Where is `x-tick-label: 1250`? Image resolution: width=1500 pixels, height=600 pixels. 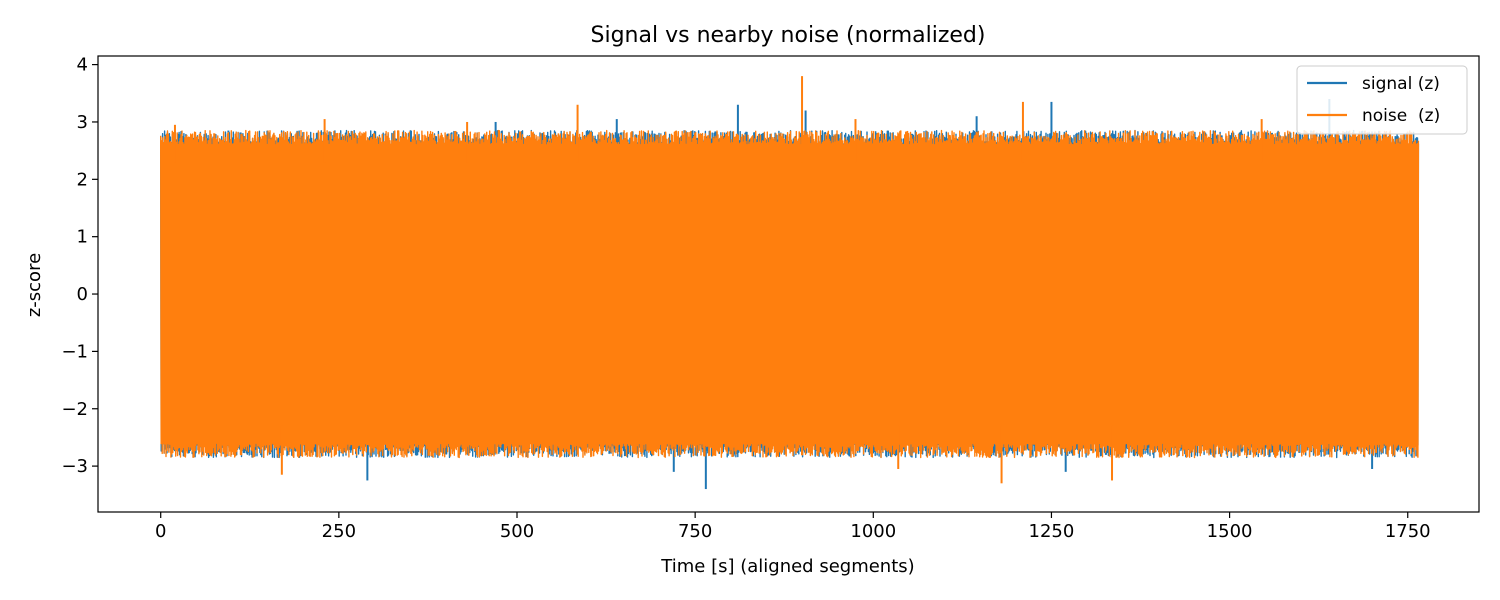
x-tick-label: 1250 is located at coordinates (1052, 531).